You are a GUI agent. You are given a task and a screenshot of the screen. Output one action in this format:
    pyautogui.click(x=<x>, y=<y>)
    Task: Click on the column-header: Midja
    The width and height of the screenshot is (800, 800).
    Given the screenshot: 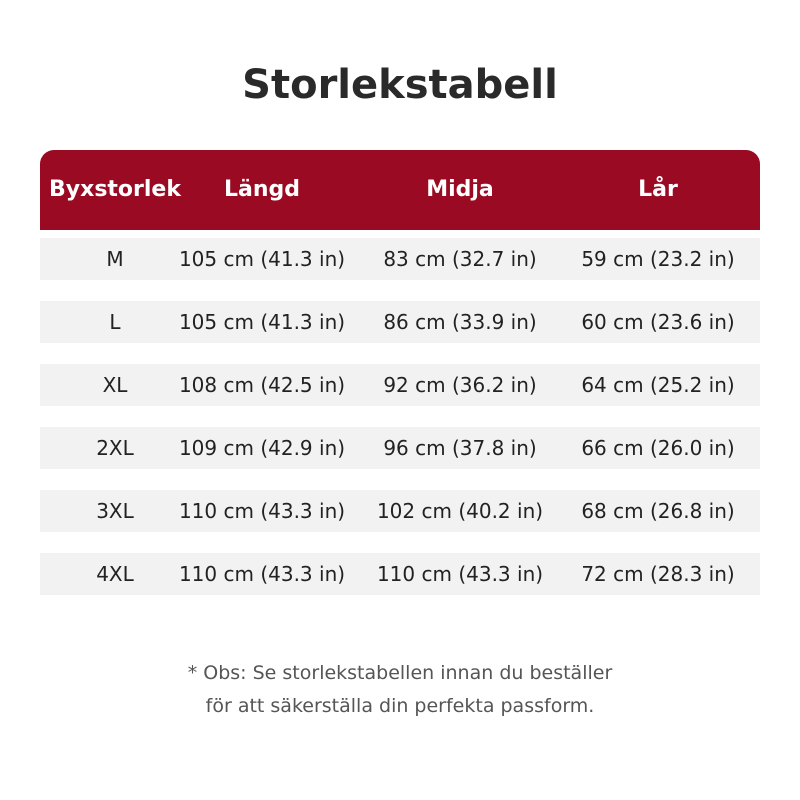 What is the action you would take?
    pyautogui.click(x=460, y=189)
    